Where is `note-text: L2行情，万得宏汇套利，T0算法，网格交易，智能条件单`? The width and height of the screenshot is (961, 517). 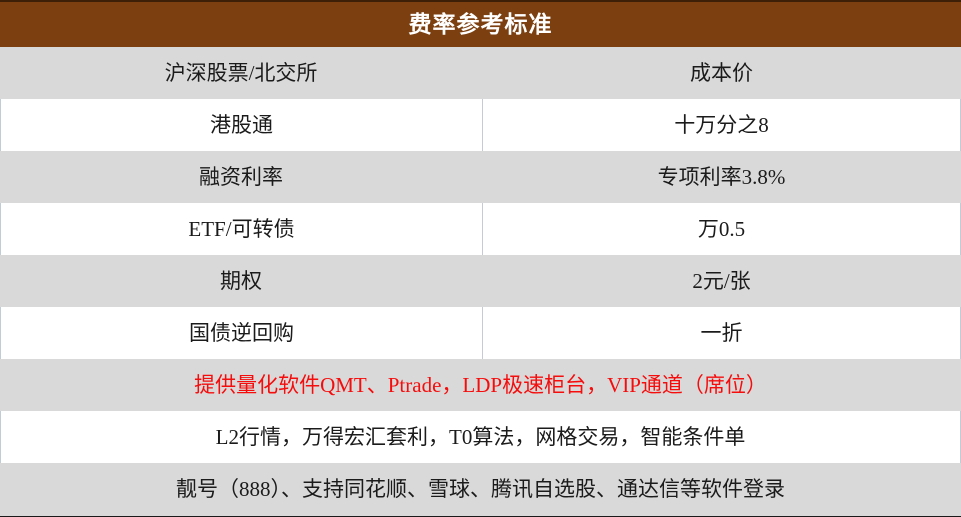 note-text: L2行情，万得宏汇套利，T0算法，网格交易，智能条件单 is located at coordinates (480, 436).